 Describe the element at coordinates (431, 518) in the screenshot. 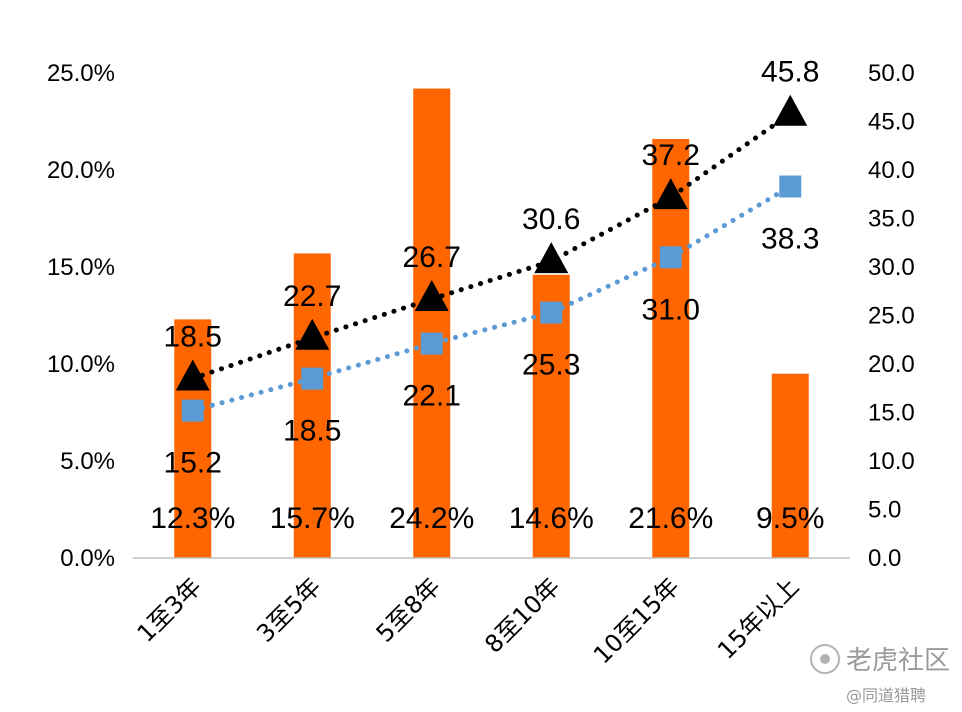

I see `bar-data-label: 24.2%` at that location.